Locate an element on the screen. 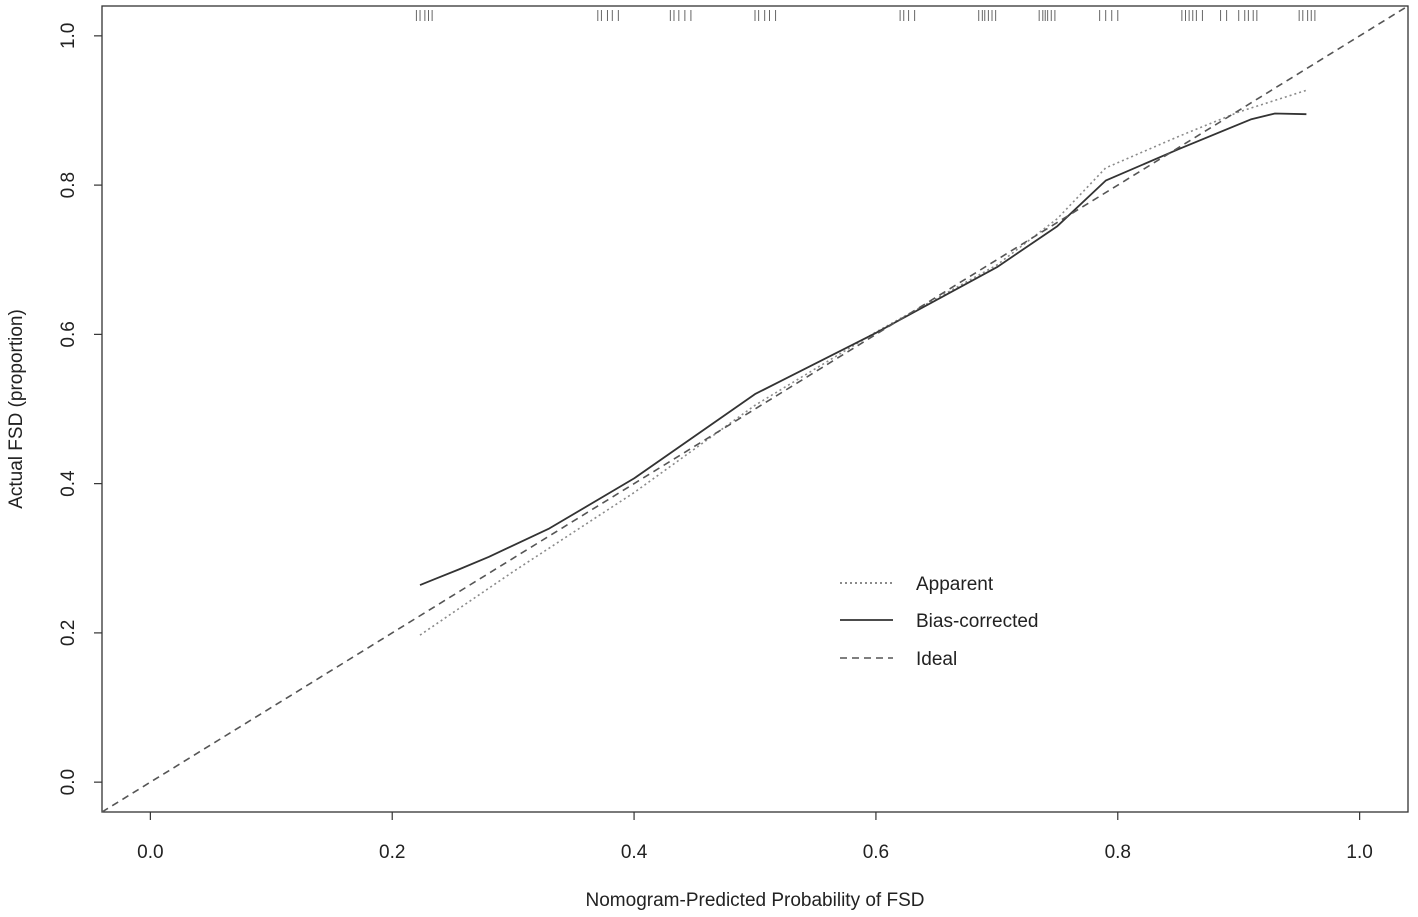  y-axis: 0.0 0.2 0.4 0.6 0.8 1.0 is located at coordinates (80, 409).